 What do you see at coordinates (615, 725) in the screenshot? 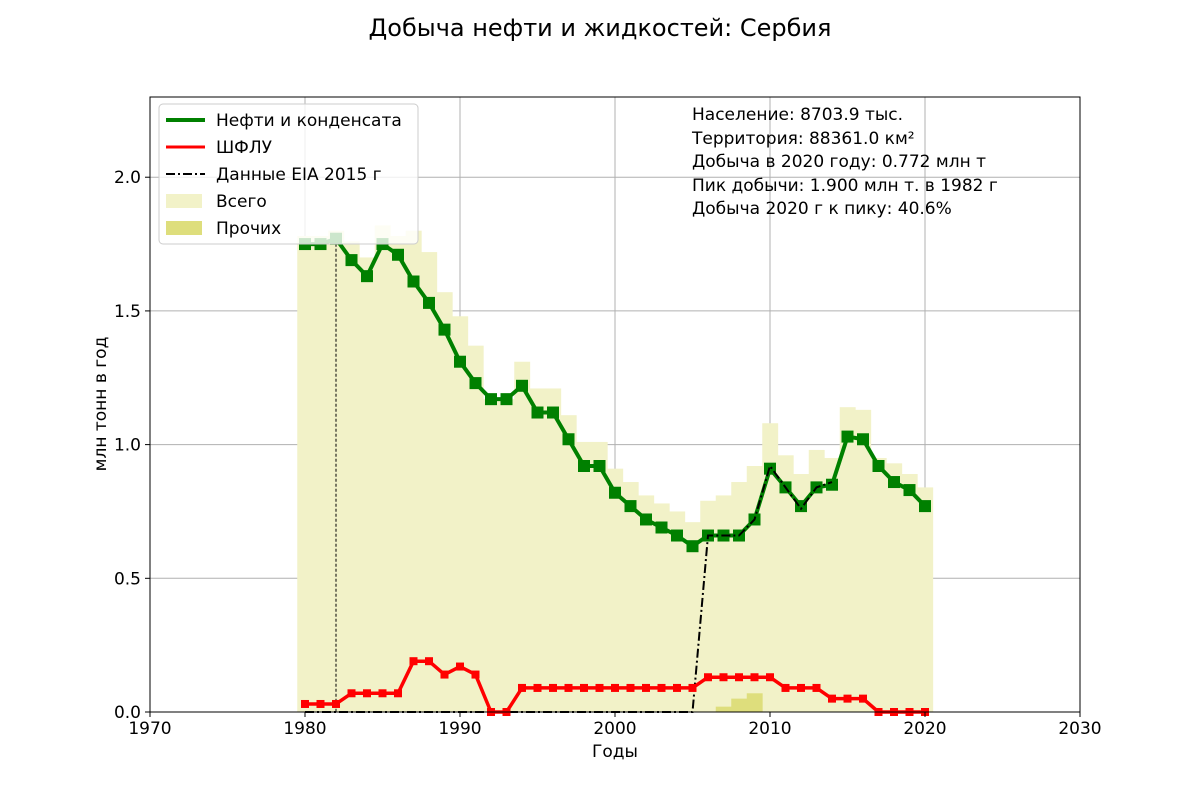
I see `x-axis: 1970 1980 1990 2000 2010 2020 2030` at bounding box center [615, 725].